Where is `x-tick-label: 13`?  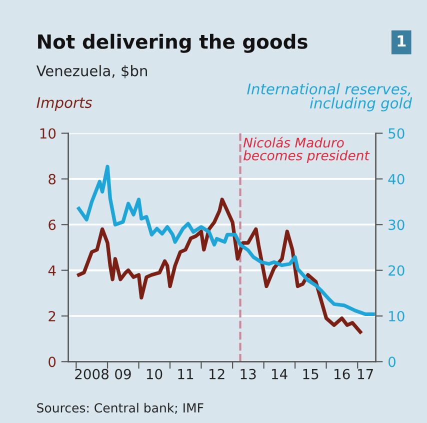 x-tick-label: 13 is located at coordinates (248, 374).